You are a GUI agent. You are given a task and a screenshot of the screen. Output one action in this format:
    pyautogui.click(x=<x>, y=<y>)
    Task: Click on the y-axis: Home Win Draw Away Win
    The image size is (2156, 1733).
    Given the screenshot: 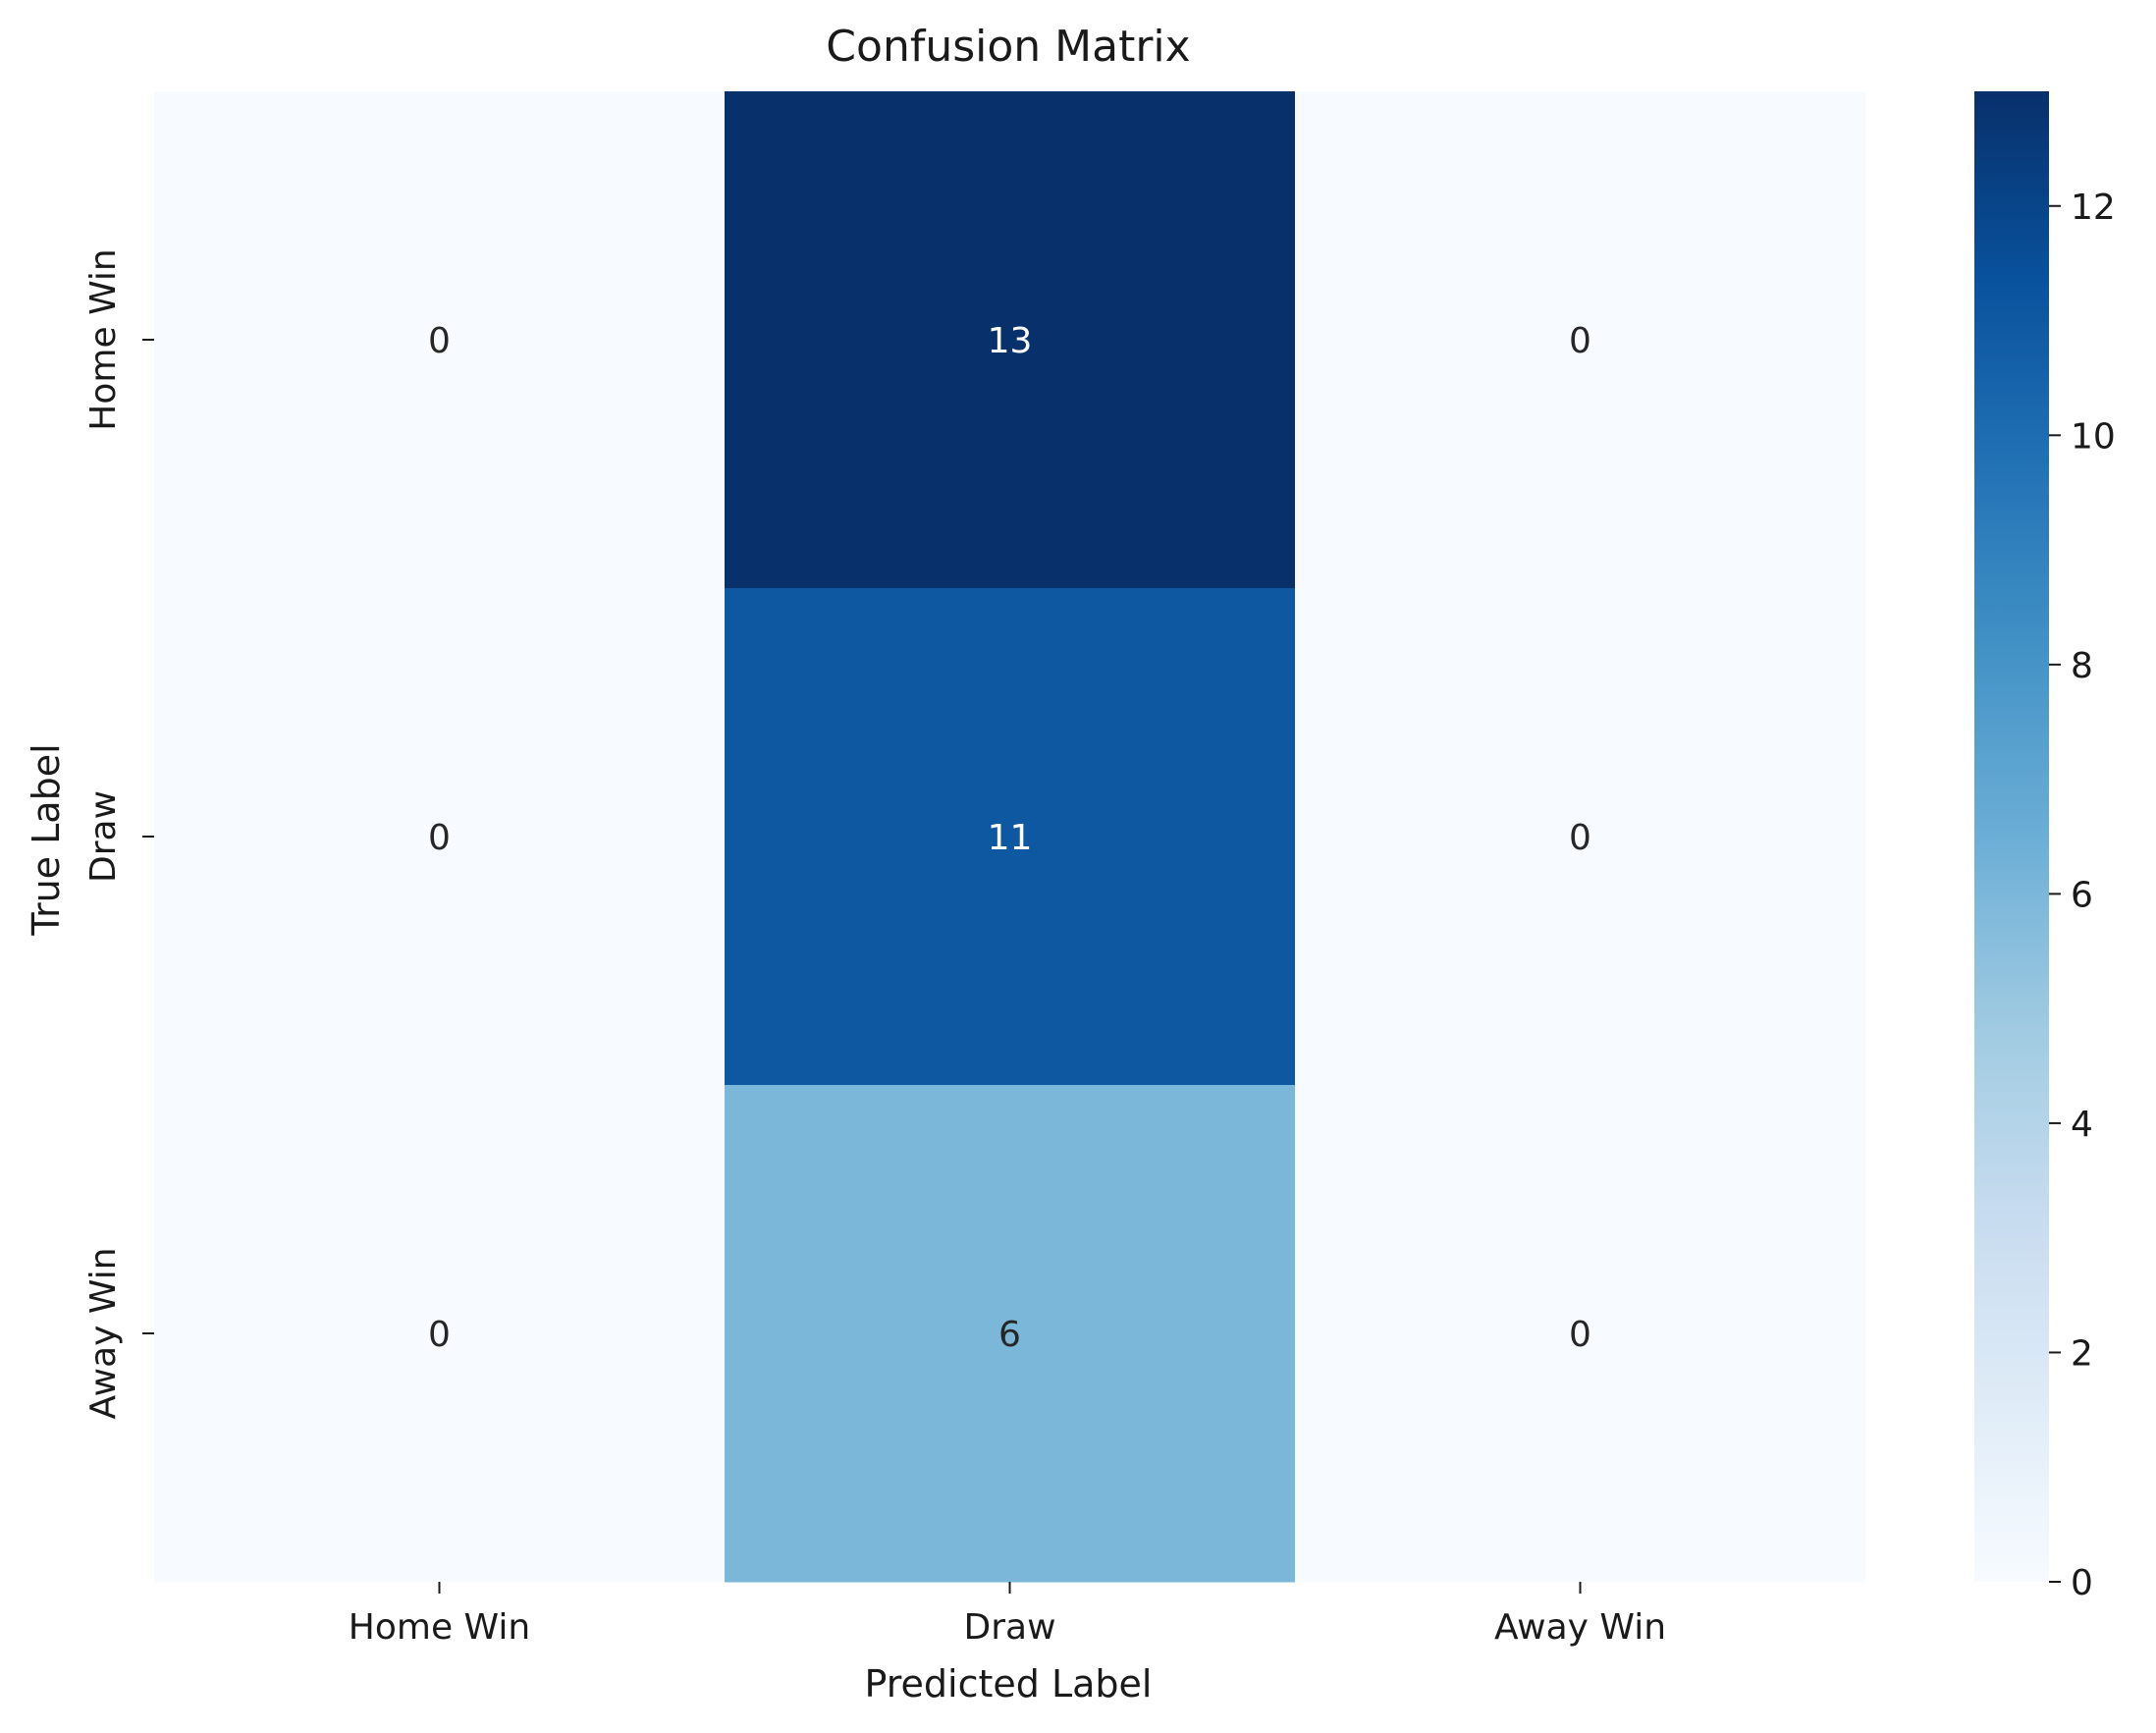 What is the action you would take?
    pyautogui.click(x=119, y=834)
    